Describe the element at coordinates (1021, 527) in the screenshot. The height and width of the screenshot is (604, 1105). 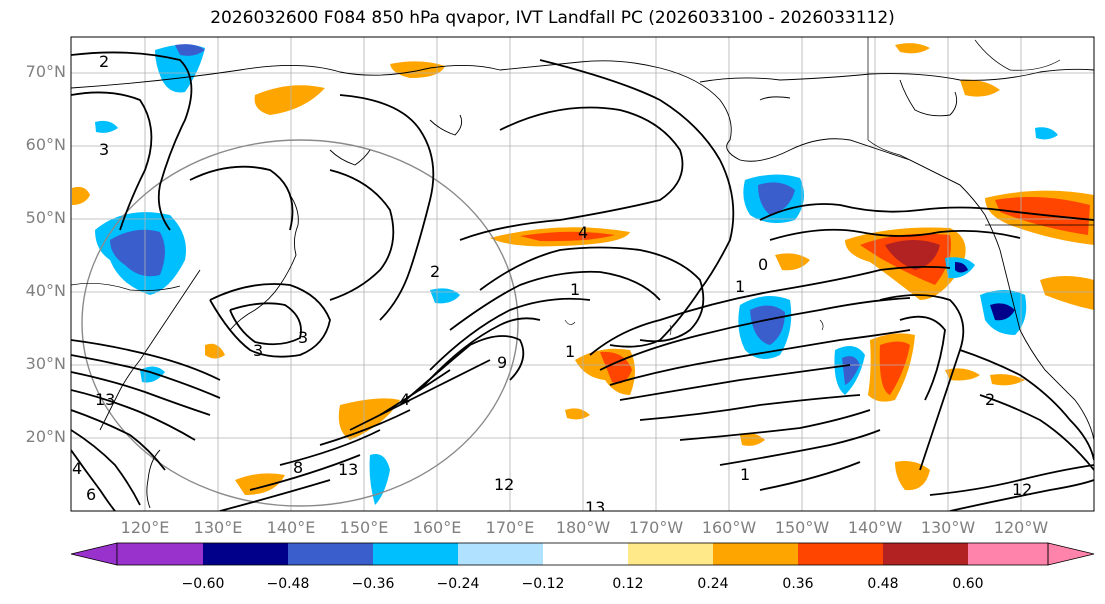
I see `lon-label: 120°W` at that location.